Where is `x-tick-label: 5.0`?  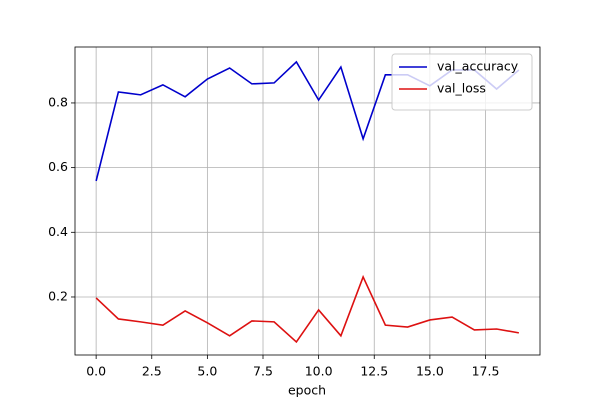
x-tick-label: 5.0 is located at coordinates (207, 371).